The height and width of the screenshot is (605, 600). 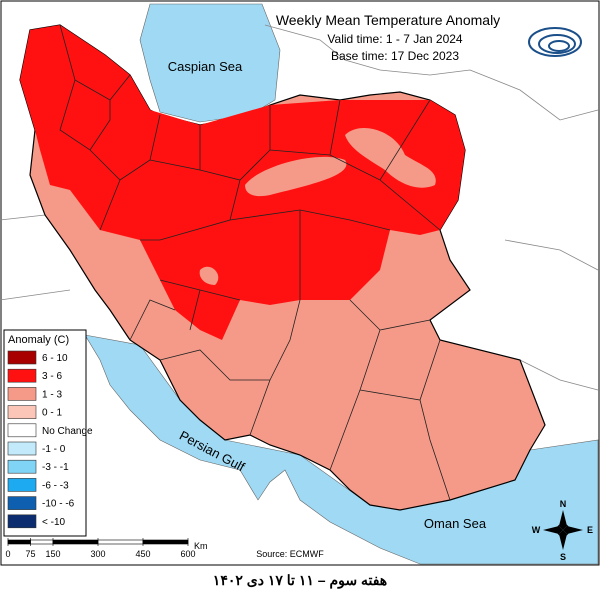 What do you see at coordinates (555, 42) in the screenshot?
I see `logo` at bounding box center [555, 42].